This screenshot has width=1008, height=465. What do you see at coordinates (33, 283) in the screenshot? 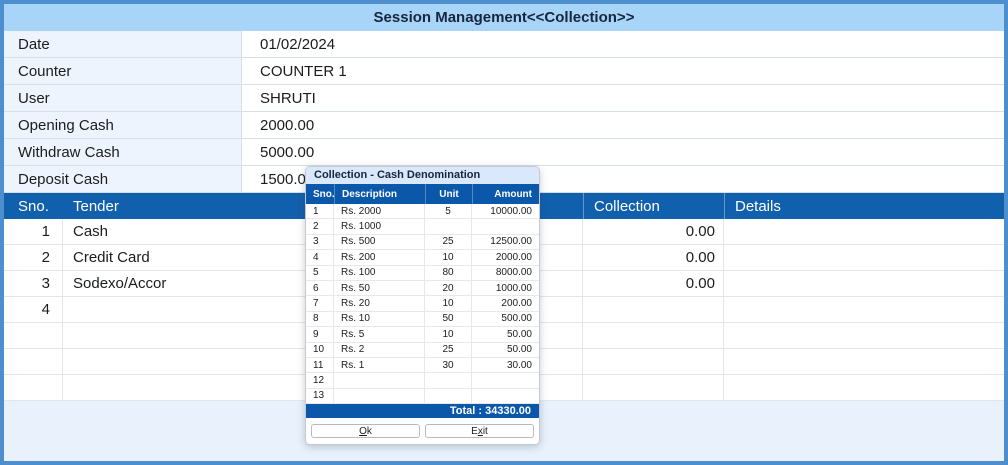
I see `tender-row-sno: 3` at bounding box center [33, 283].